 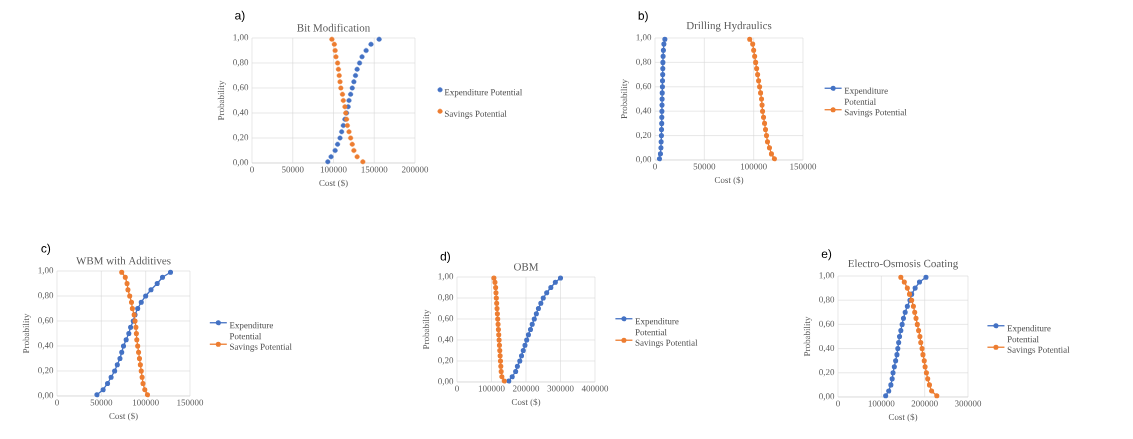 What do you see at coordinates (595, 388) in the screenshot?
I see `x-tick-label: 400000` at bounding box center [595, 388].